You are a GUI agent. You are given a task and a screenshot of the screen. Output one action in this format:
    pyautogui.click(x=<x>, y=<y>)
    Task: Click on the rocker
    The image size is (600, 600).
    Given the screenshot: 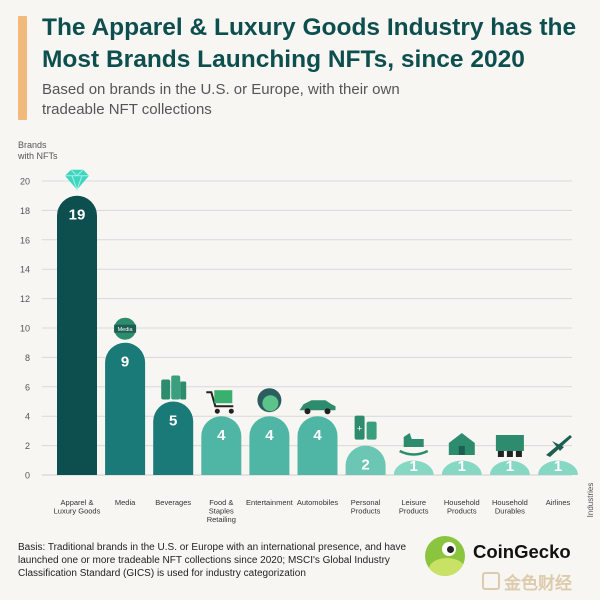 What is the action you would take?
    pyautogui.click(x=414, y=452)
    